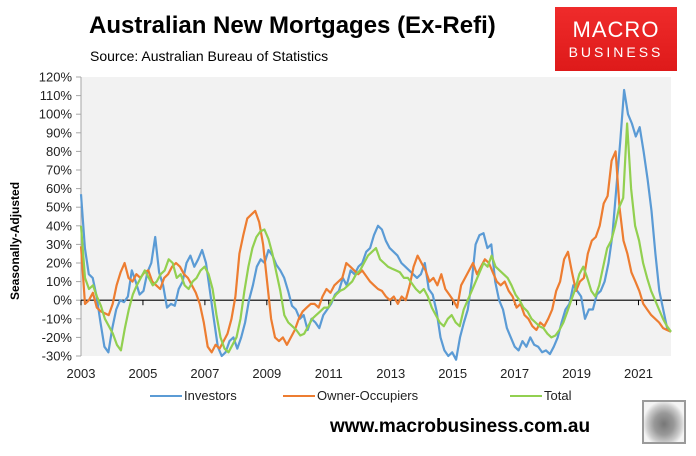  I want to click on logo-line-2: BUSINESS, so click(616, 52).